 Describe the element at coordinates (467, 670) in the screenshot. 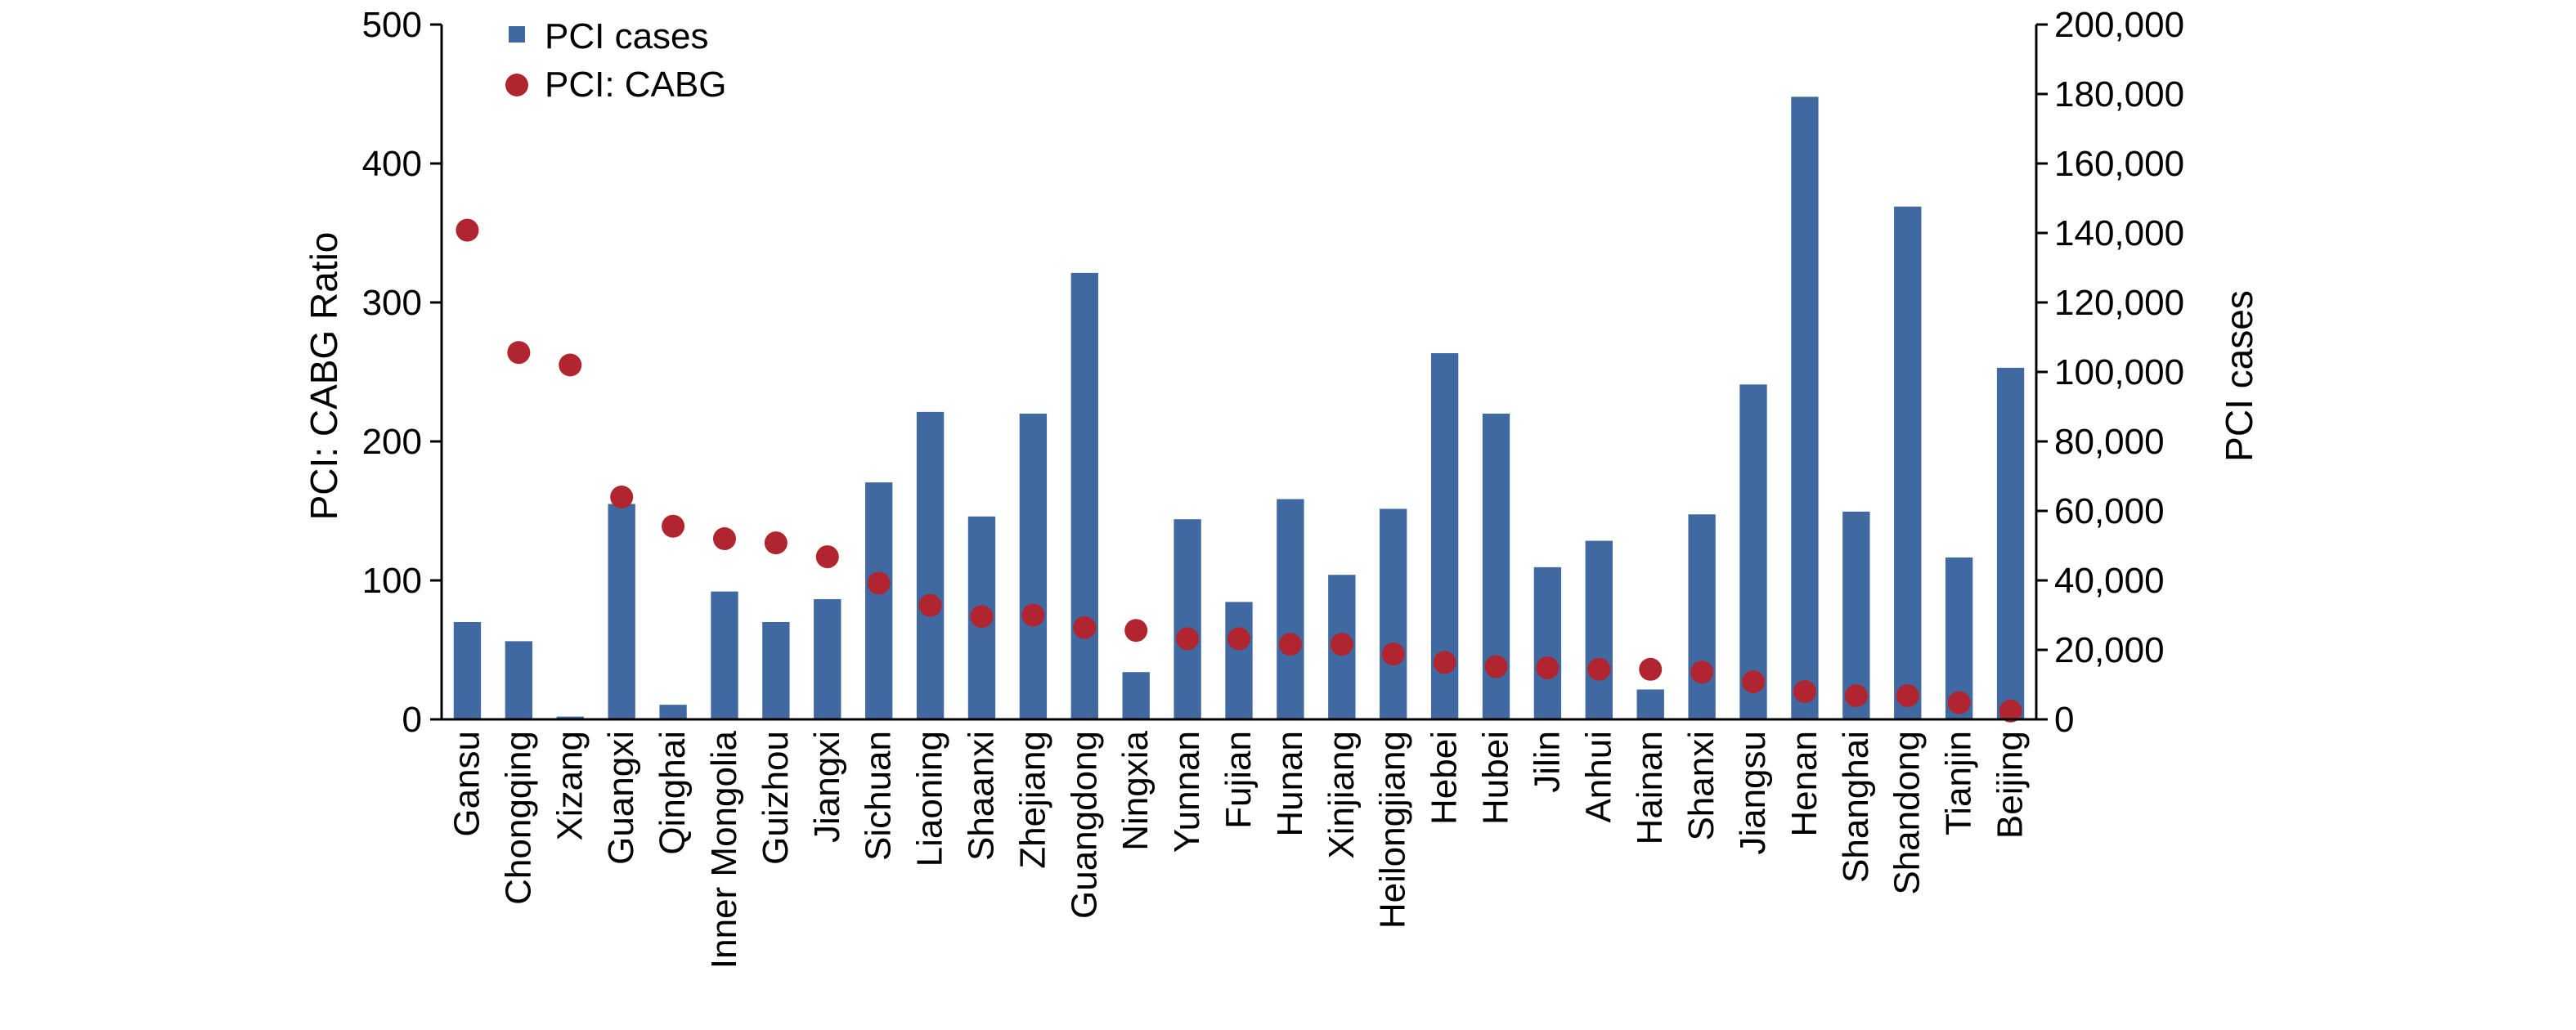

I see `bar-gansu` at that location.